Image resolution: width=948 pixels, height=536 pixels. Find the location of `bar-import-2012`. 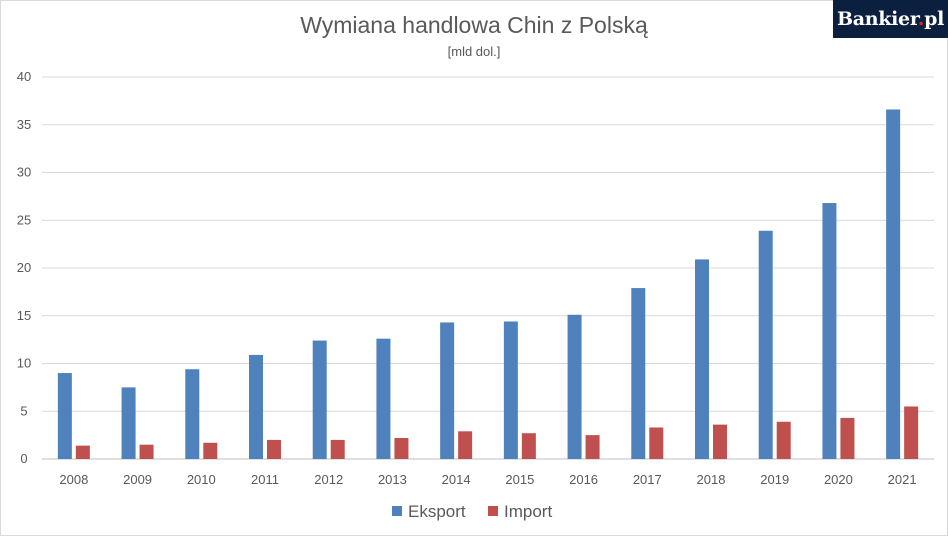

bar-import-2012 is located at coordinates (337, 449).